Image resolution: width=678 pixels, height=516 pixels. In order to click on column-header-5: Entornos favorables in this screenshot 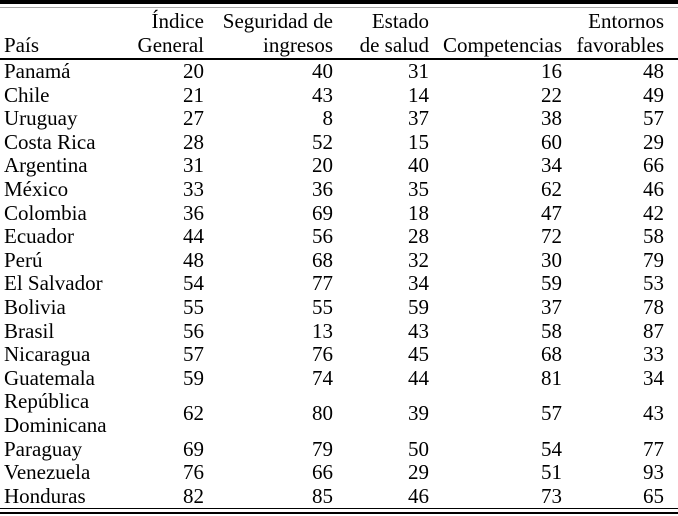, I will do `click(620, 33)`.